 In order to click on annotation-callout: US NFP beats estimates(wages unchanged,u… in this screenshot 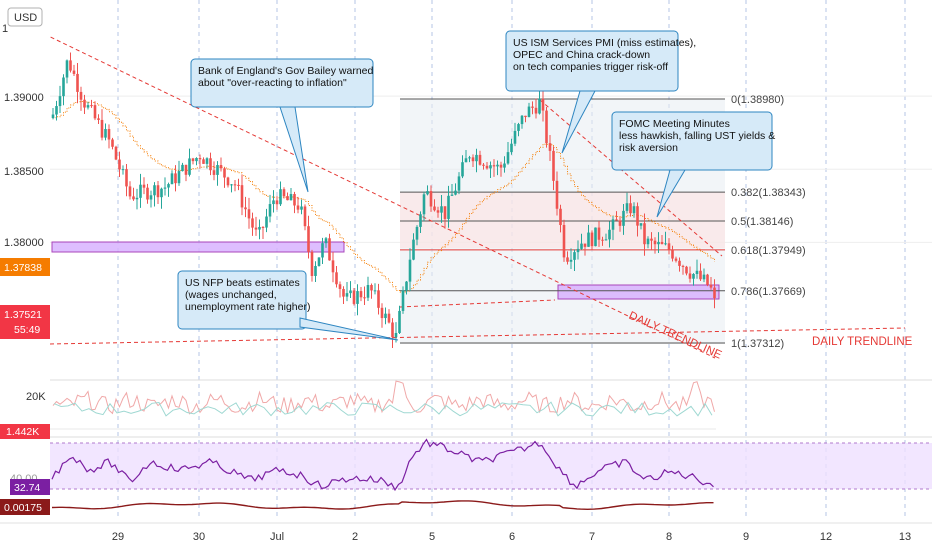, I will do `click(288, 305)`.